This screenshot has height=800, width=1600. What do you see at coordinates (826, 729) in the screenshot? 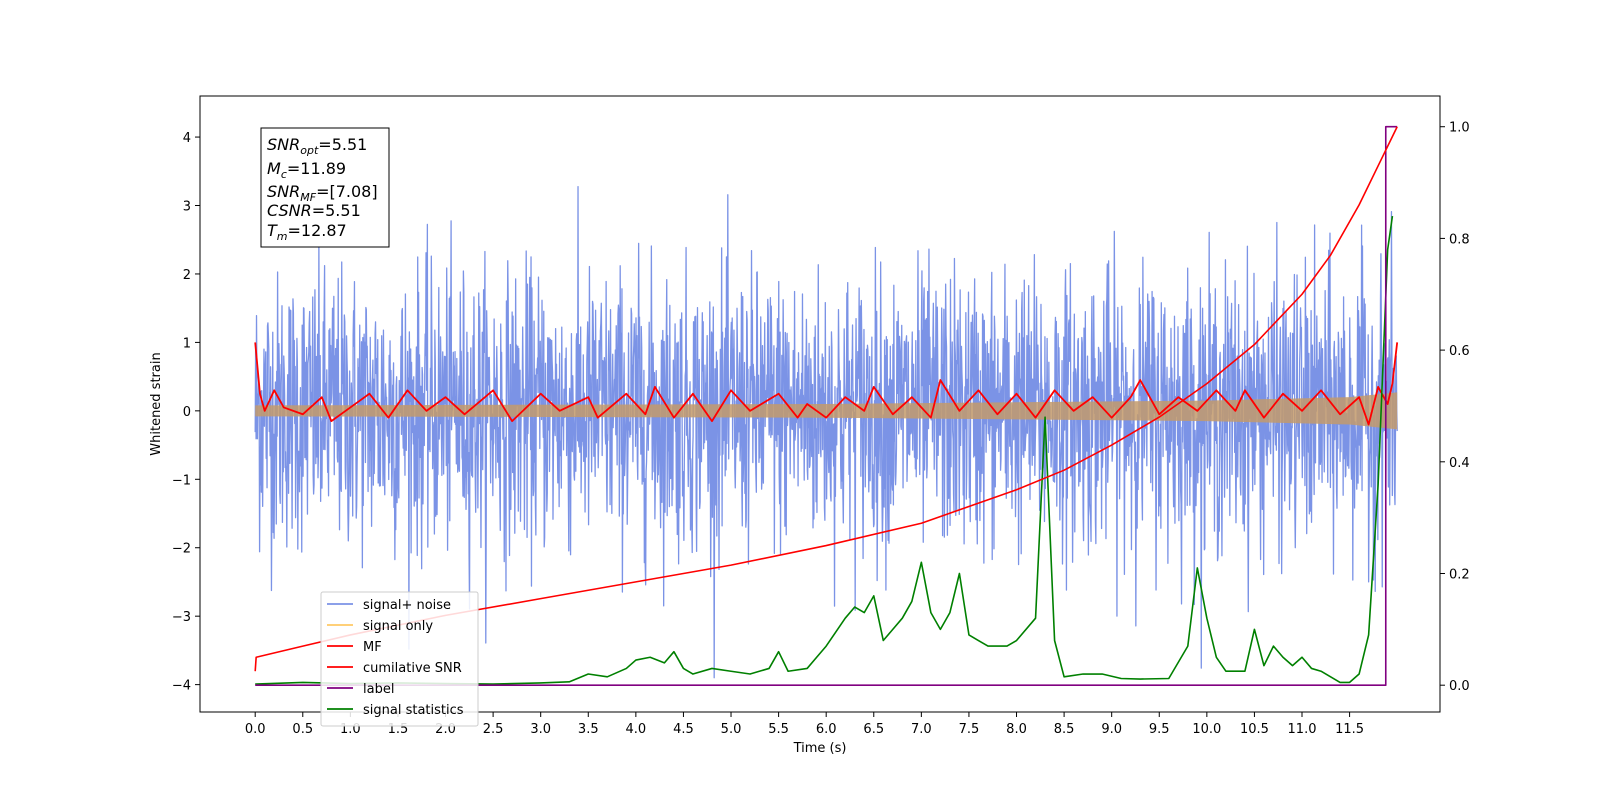
I see `x-tick-label: 6.0` at bounding box center [826, 729].